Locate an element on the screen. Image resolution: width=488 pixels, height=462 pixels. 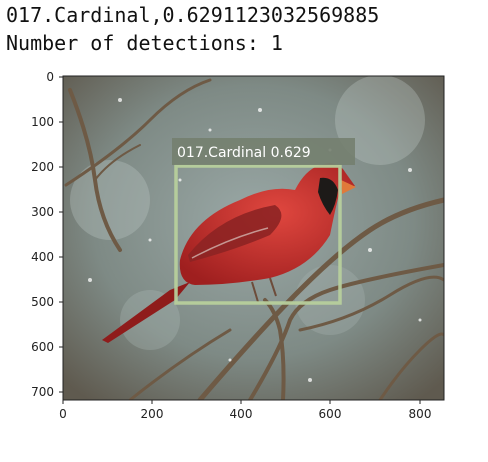
output-line-detection-count: Number of detections: 1 is located at coordinates (144, 43).